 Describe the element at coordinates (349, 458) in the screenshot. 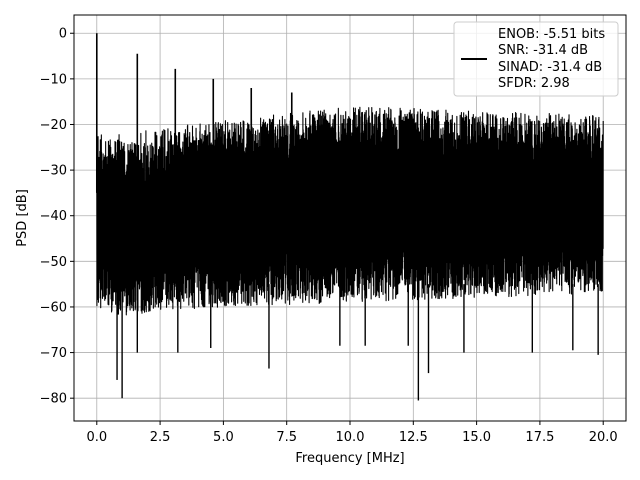

I see `x-axis-label: Frequency [MHz]` at that location.